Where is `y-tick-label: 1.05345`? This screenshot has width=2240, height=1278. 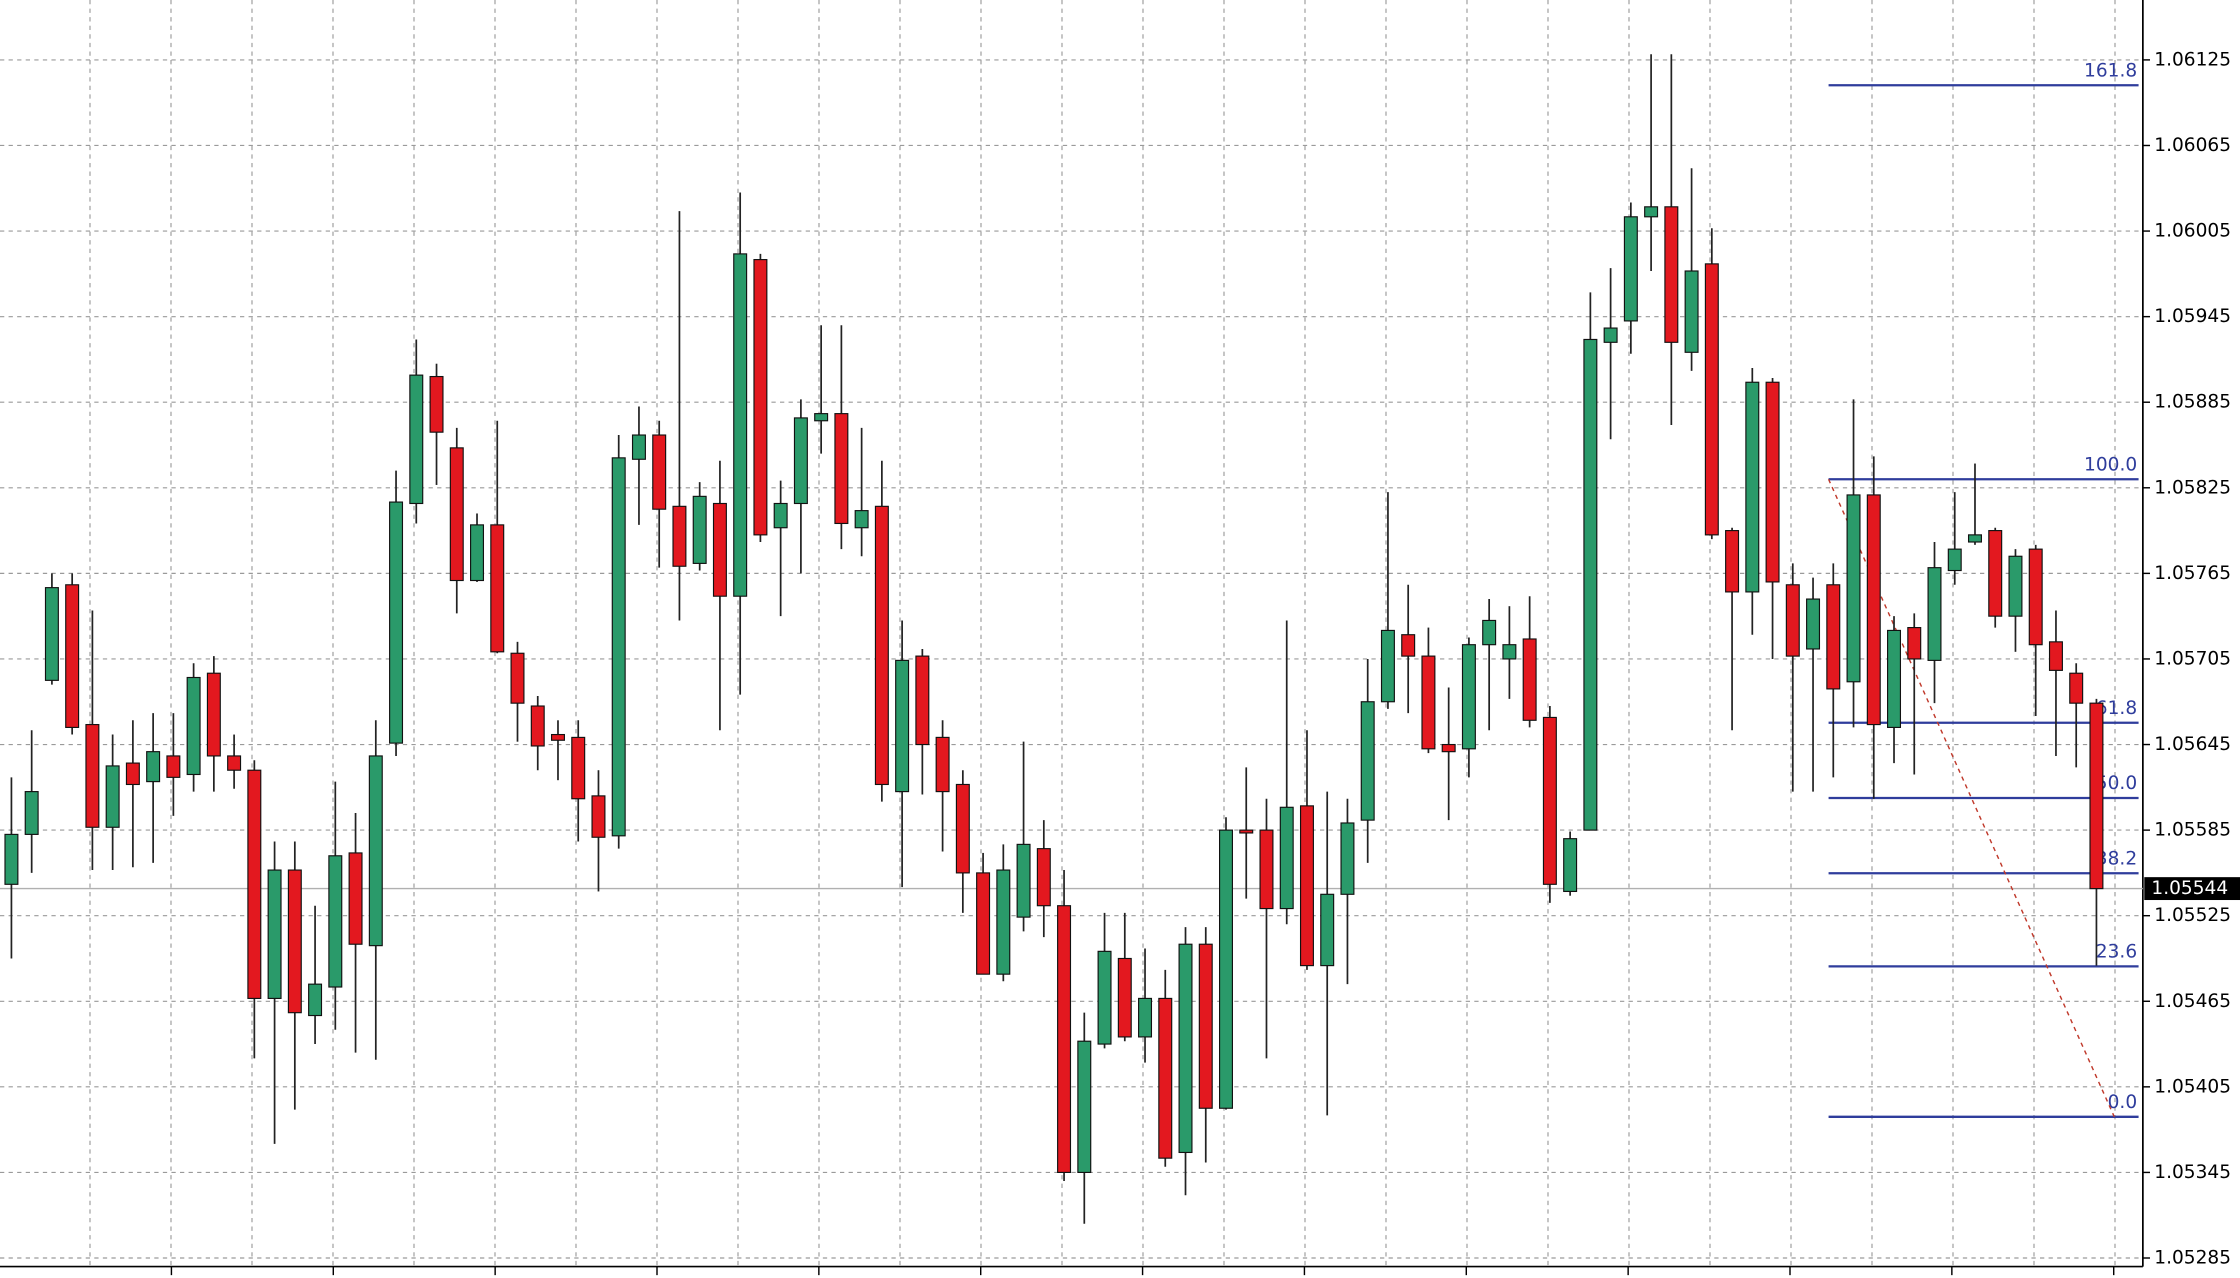
y-tick-label: 1.05345 is located at coordinates (2192, 1172).